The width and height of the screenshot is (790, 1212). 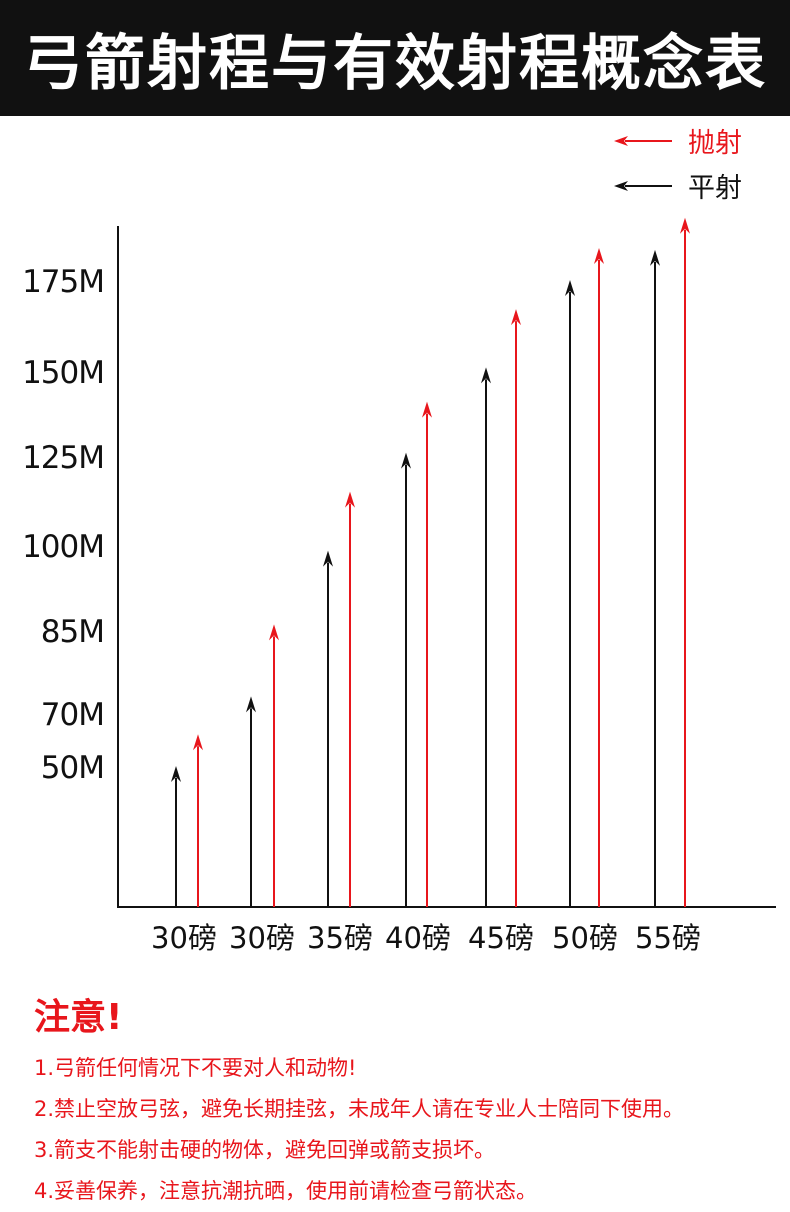 What do you see at coordinates (72, 715) in the screenshot?
I see `y-tick-label: 70M` at bounding box center [72, 715].